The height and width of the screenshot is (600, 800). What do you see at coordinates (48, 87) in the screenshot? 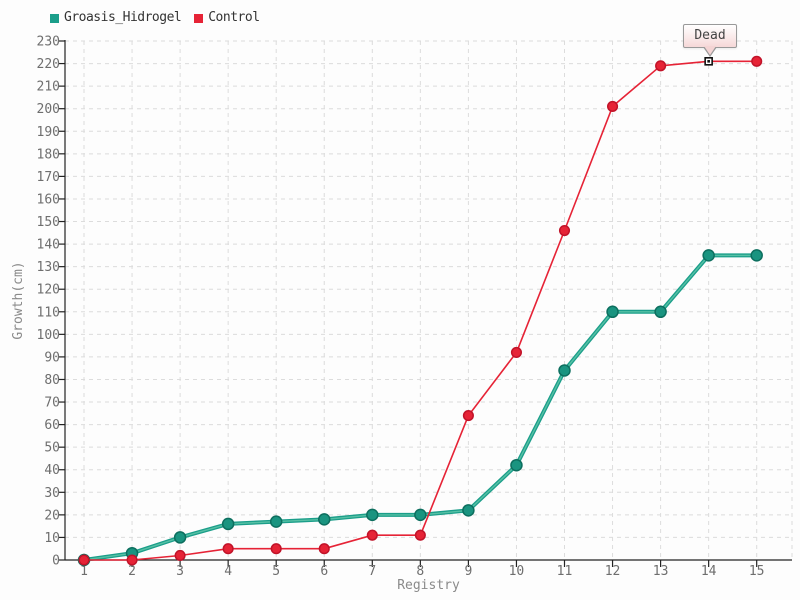
I see `y-tick-label: 210` at bounding box center [48, 87].